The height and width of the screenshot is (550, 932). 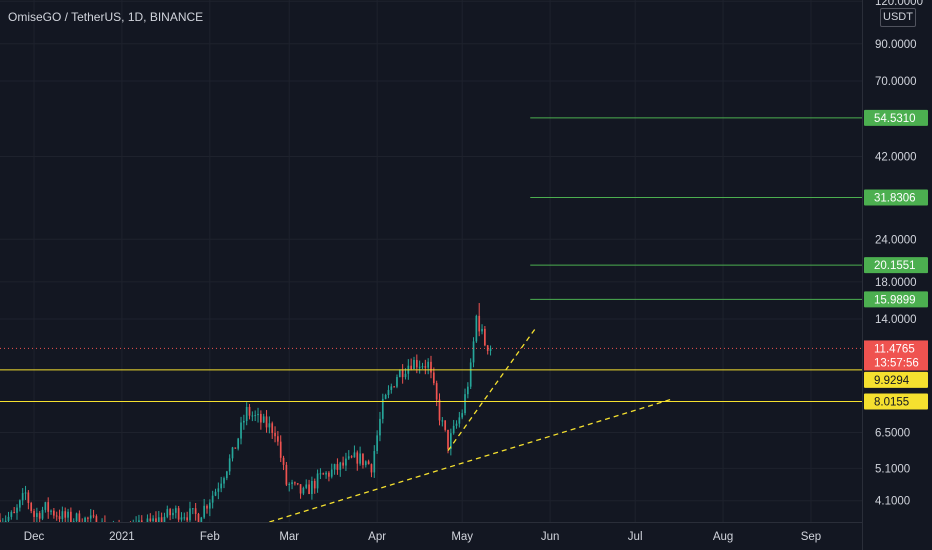 What do you see at coordinates (892, 502) in the screenshot?
I see `y-tick-label: 4.1000` at bounding box center [892, 502].